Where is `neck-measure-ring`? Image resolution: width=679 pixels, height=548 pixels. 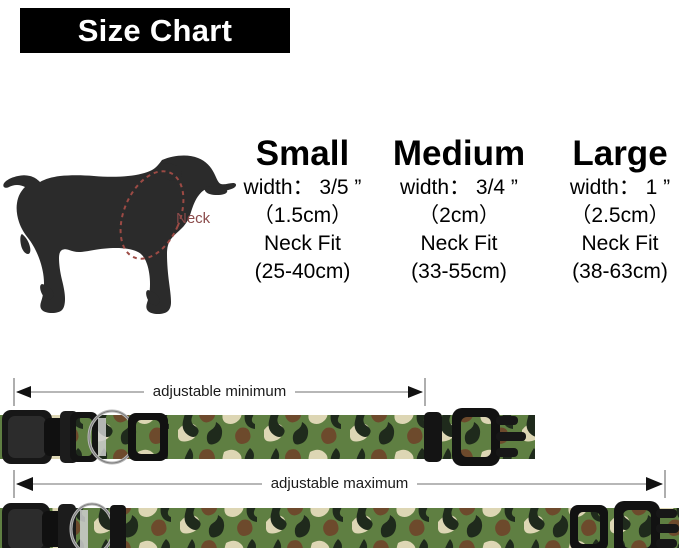 neck-measure-ring is located at coordinates (152, 215).